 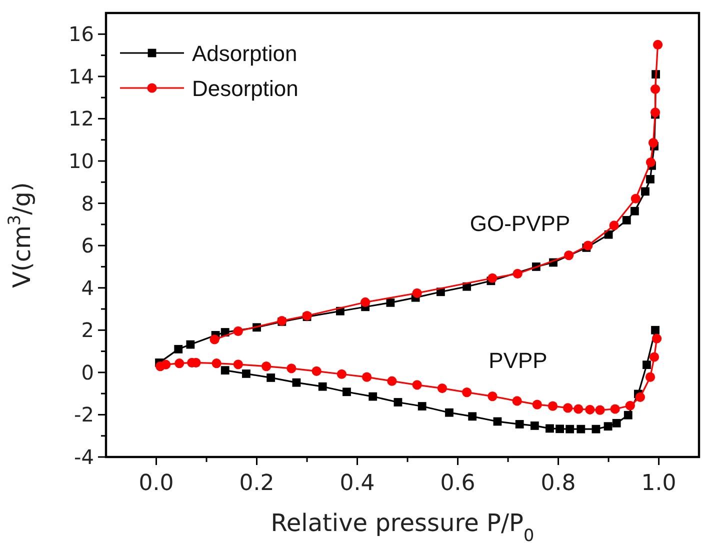 I want to click on x-tick-label: 0.8, so click(x=558, y=483).